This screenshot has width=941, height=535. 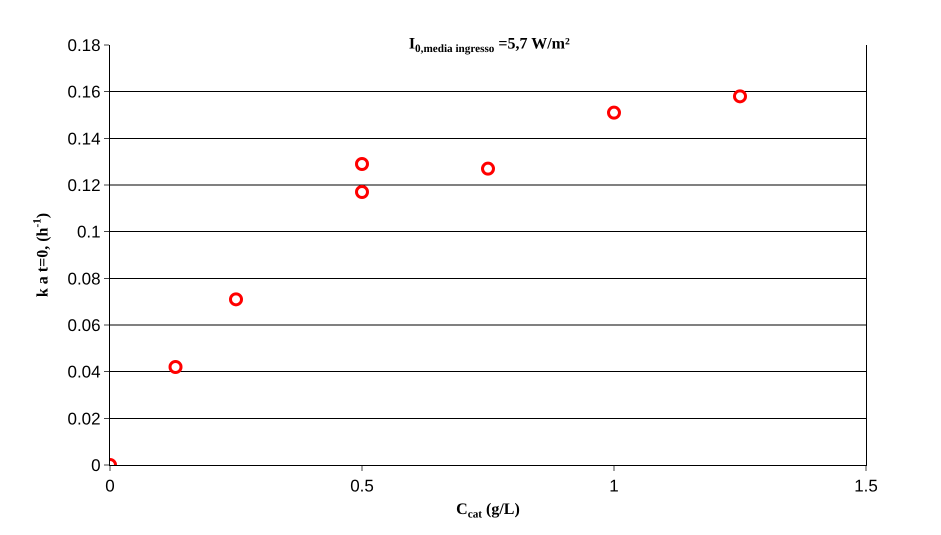 What do you see at coordinates (488, 510) in the screenshot?
I see `x-axis-title: C$_{cat}$ (g/L)` at bounding box center [488, 510].